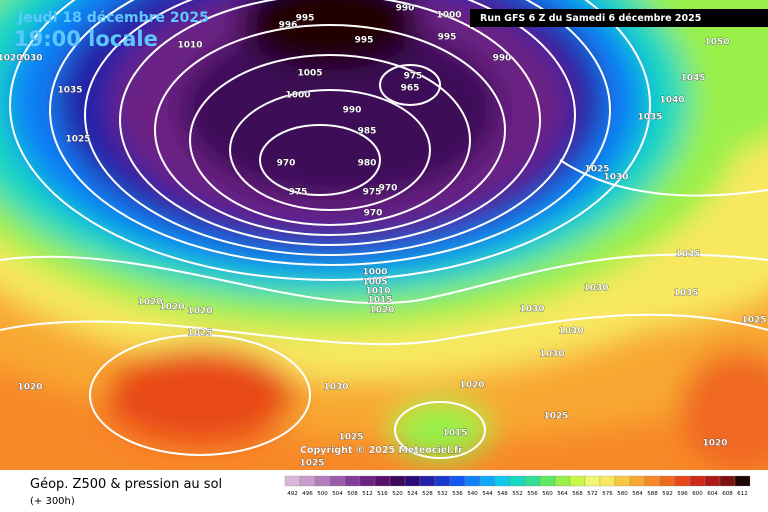 The image size is (768, 512). What do you see at coordinates (397, 494) in the screenshot?
I see `legend-label: 520` at bounding box center [397, 494].